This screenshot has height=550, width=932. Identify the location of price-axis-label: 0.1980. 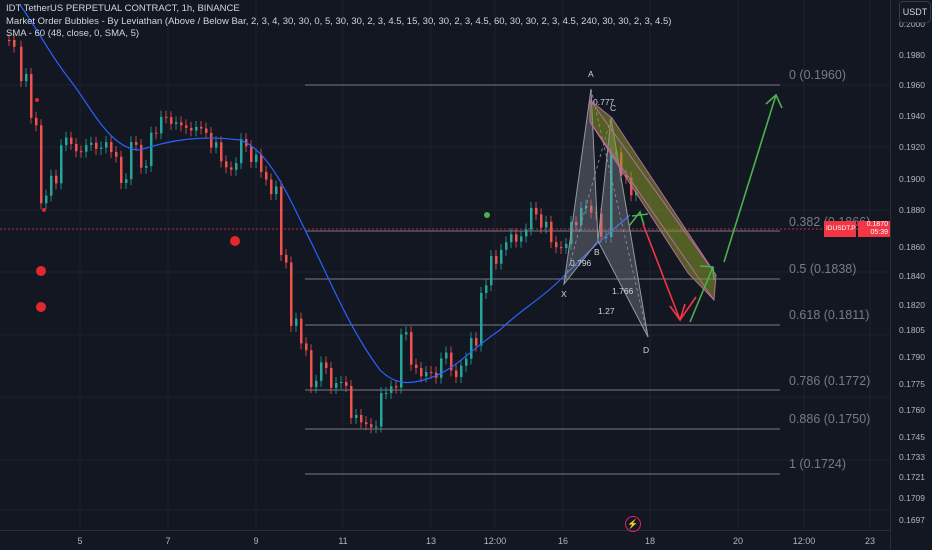
(912, 55).